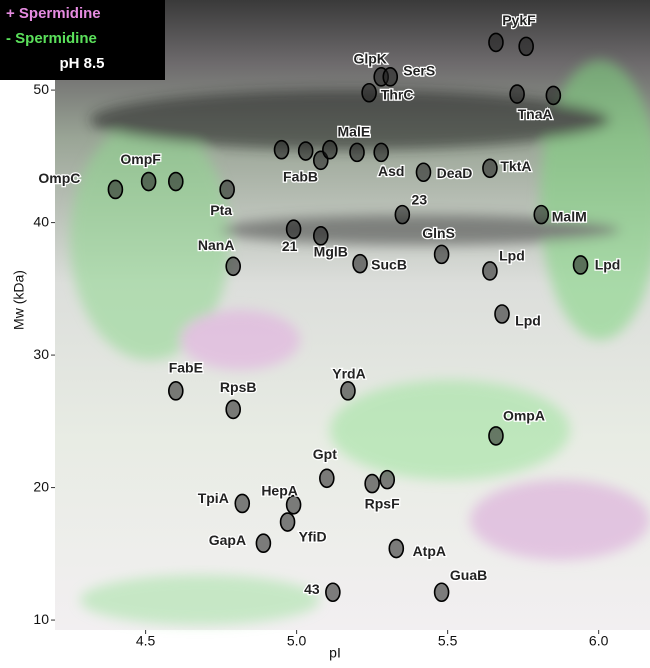  Describe the element at coordinates (354, 131) in the screenshot. I see `protein-label: MalE` at that location.